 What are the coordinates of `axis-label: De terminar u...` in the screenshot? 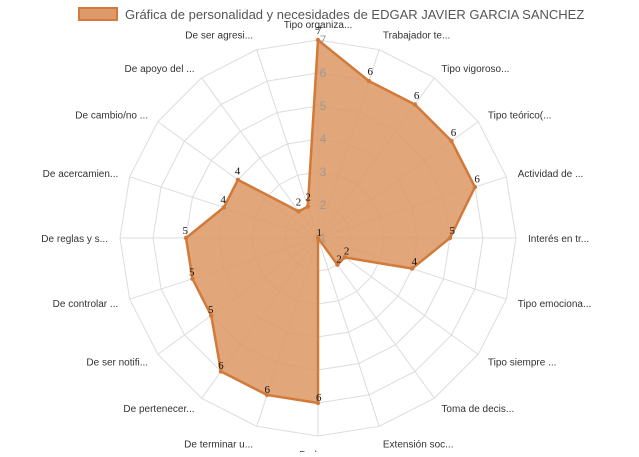 It's located at (218, 445).